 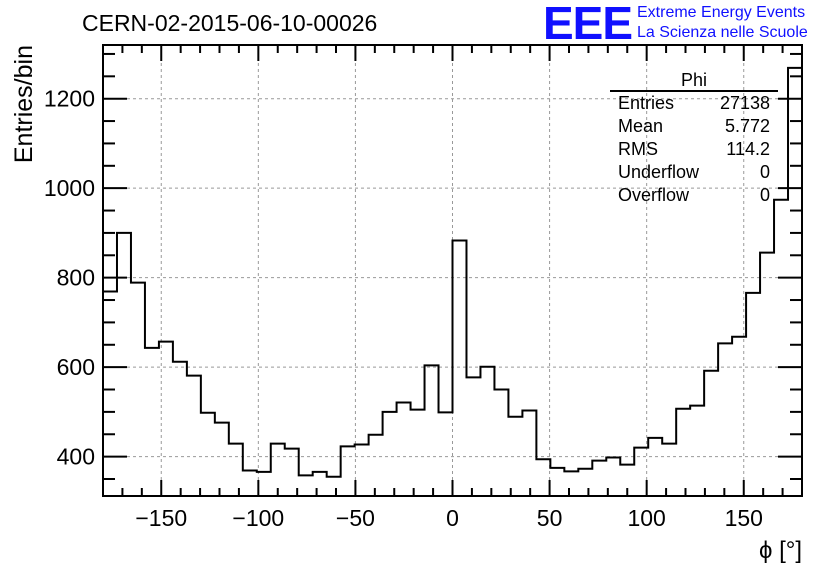 I want to click on logo-line-2: La Scienza nelle Scuole, so click(x=722, y=32).